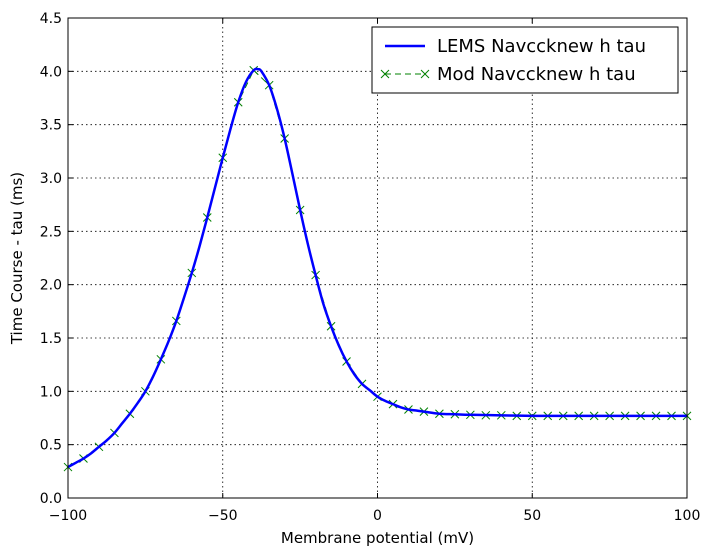  What do you see at coordinates (51, 286) in the screenshot?
I see `y-tick-label: 2.0` at bounding box center [51, 286].